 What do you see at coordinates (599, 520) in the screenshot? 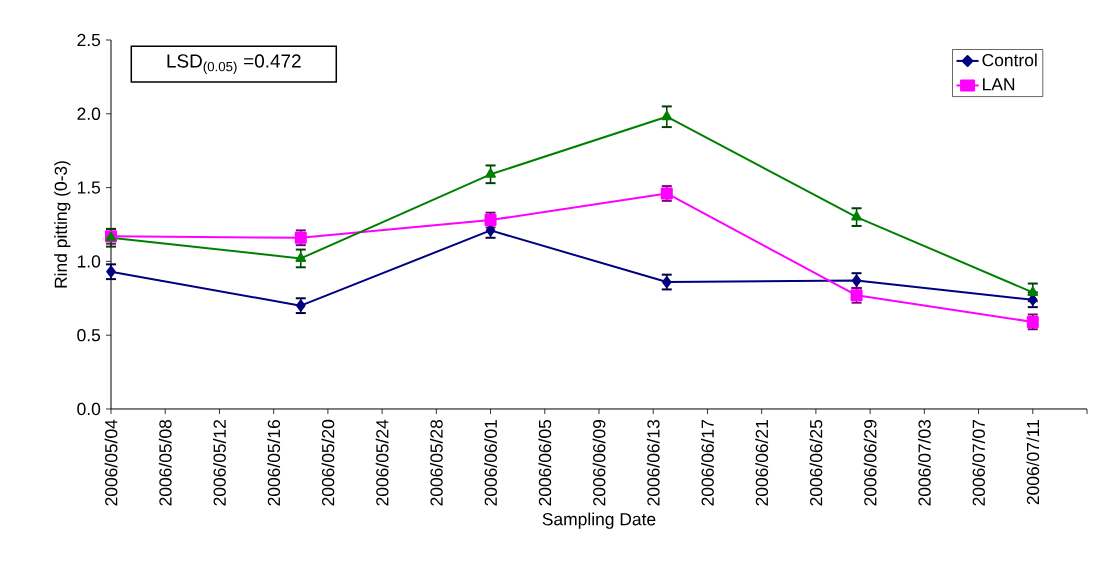
I see `x-axis-title: Sampling Date` at bounding box center [599, 520].